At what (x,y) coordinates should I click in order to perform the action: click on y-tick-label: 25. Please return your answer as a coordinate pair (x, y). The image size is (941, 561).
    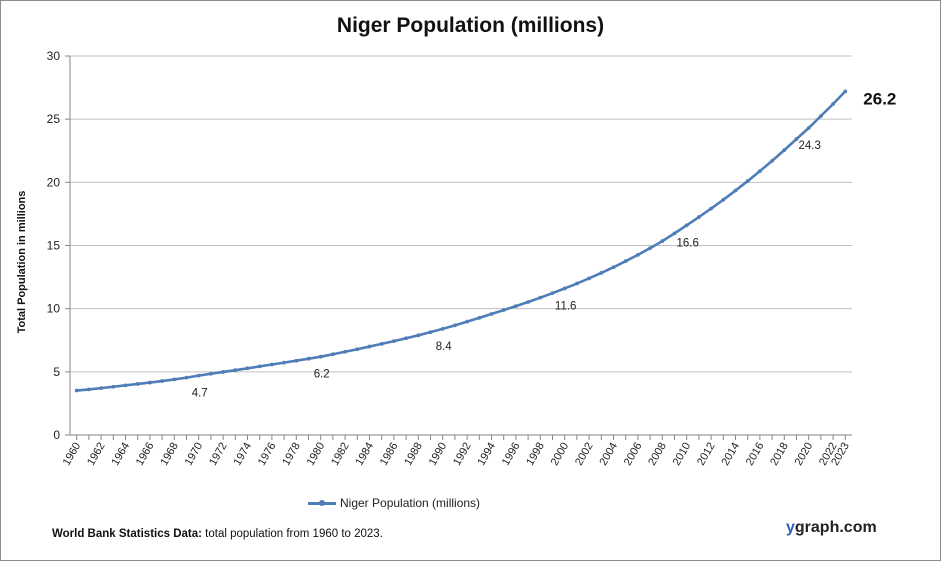
    Looking at the image, I should click on (54, 119).